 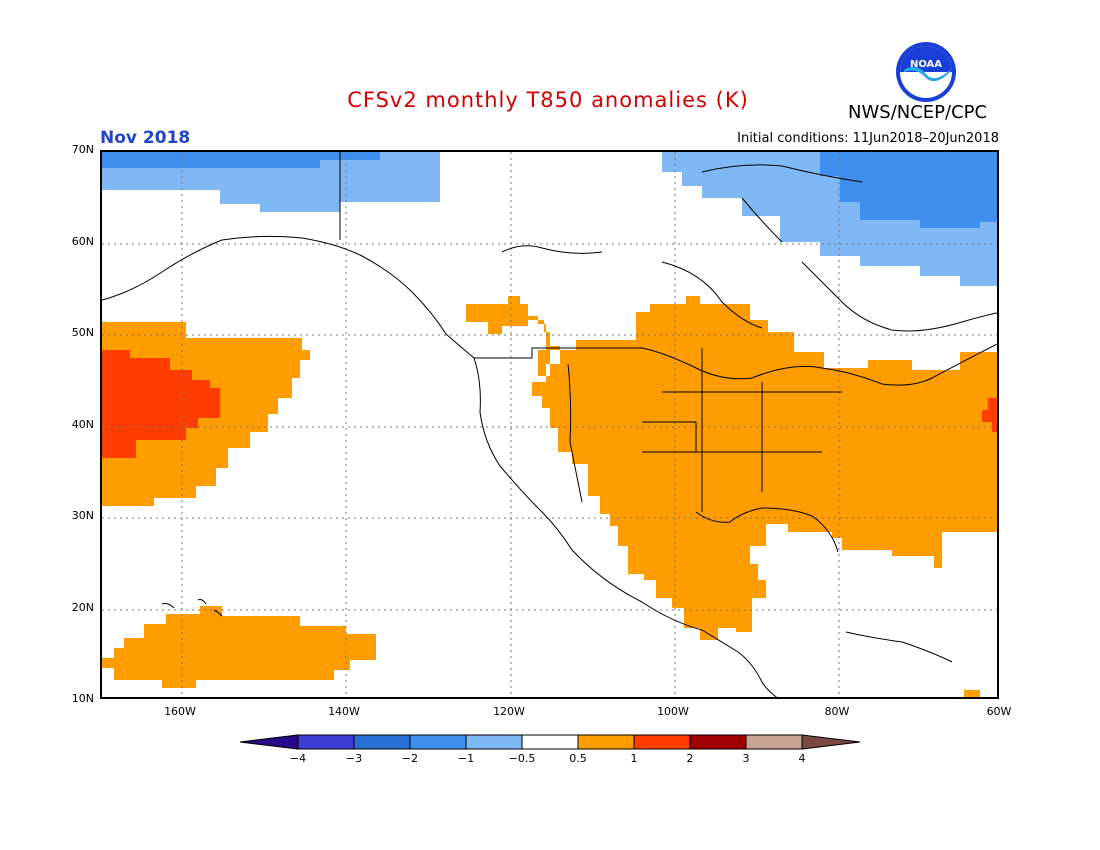 I want to click on colorbar-label: −1, so click(x=466, y=758).